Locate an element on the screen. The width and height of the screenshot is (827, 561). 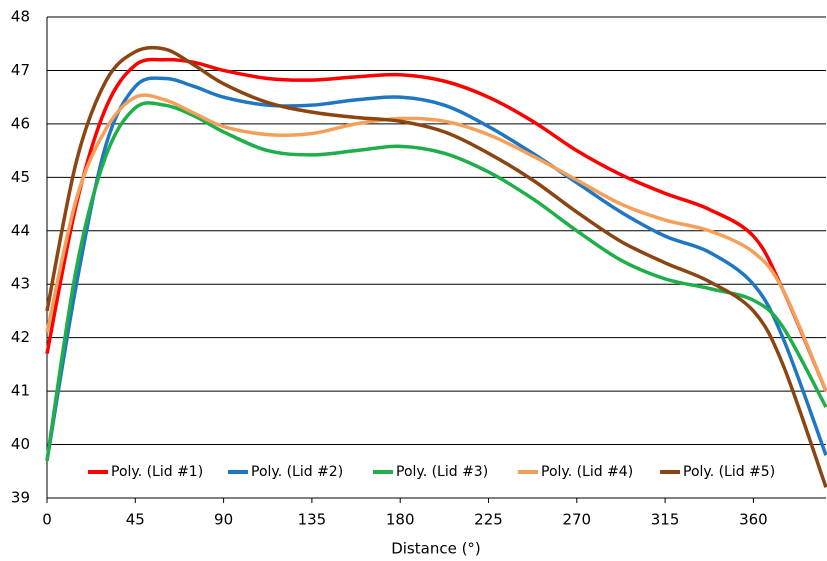
legend-text: Poly. (Lid #4) is located at coordinates (587, 472).